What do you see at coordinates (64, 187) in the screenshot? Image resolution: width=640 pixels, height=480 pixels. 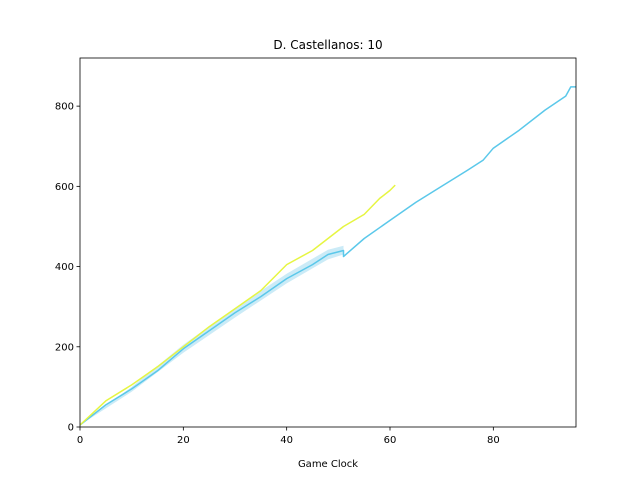 I see `y-tick-label: 600` at bounding box center [64, 187].